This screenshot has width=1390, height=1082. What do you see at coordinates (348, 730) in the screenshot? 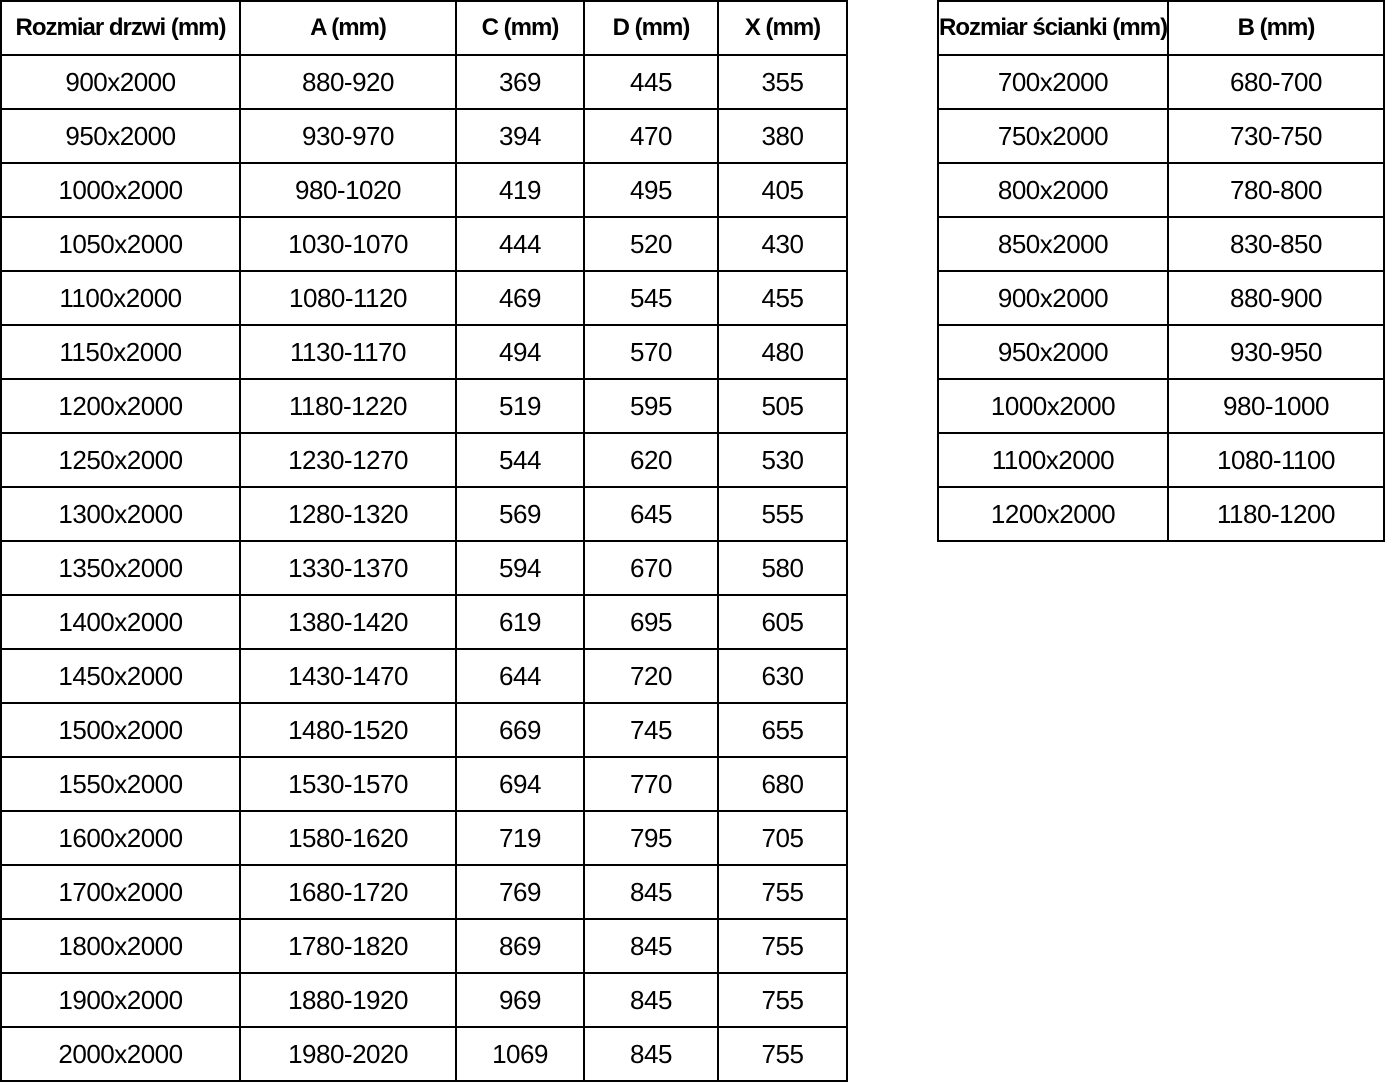
I see `table-cell: 1480-1520` at bounding box center [348, 730].